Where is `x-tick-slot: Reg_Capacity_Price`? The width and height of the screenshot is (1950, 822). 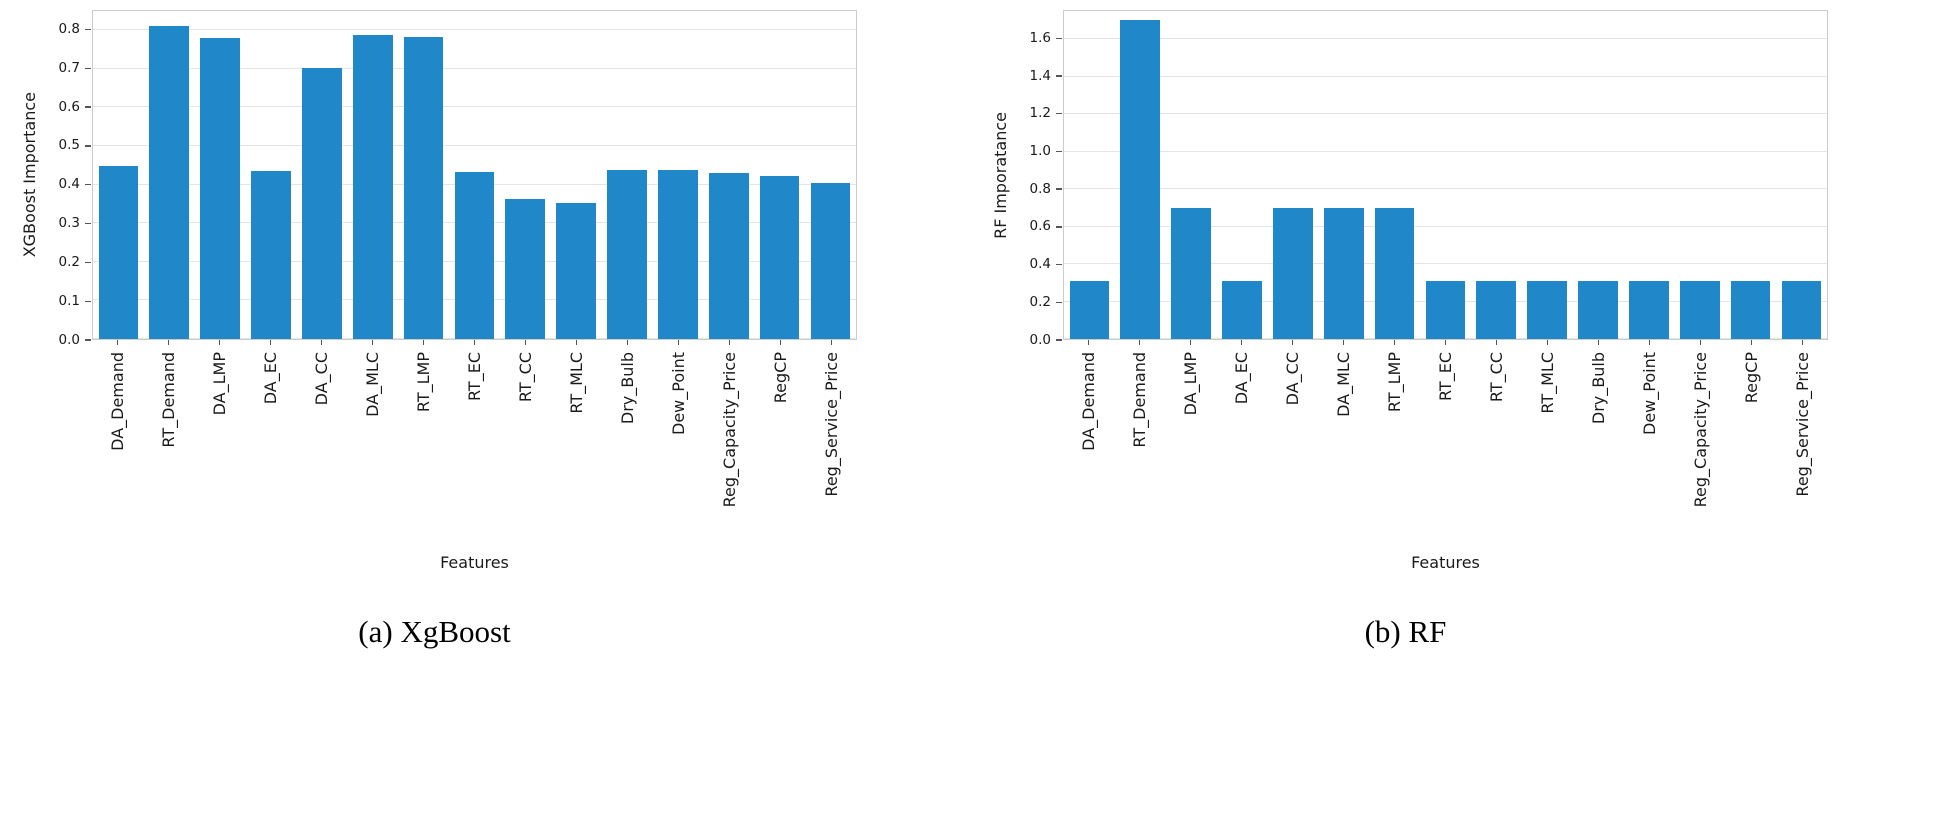
x-tick-slot: Reg_Capacity_Price is located at coordinates (729, 442).